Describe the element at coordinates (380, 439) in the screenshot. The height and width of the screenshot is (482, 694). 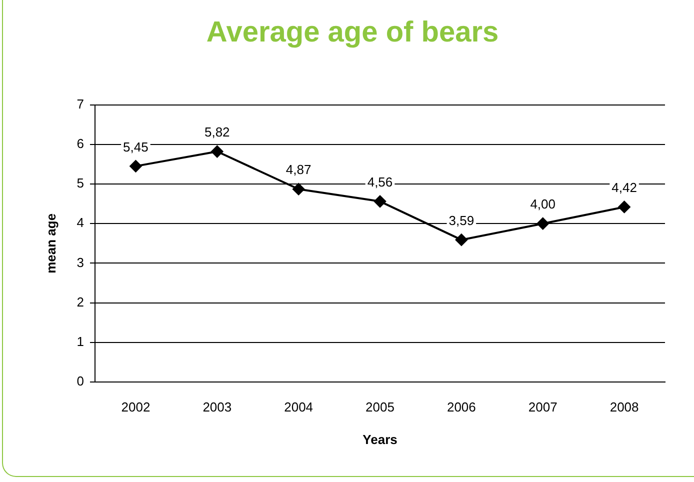
I see `x-axis-title: Years` at that location.